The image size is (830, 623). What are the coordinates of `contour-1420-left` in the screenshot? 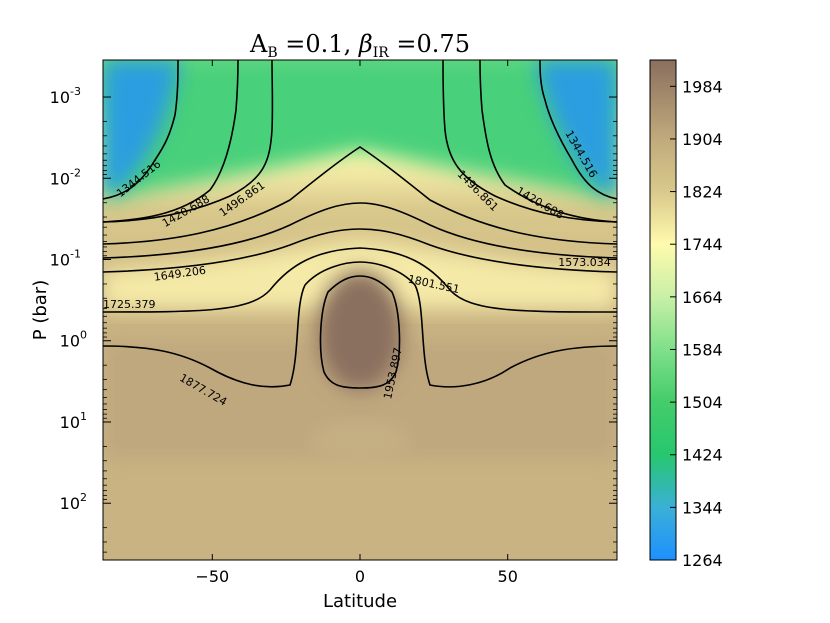 It's located at (171, 141).